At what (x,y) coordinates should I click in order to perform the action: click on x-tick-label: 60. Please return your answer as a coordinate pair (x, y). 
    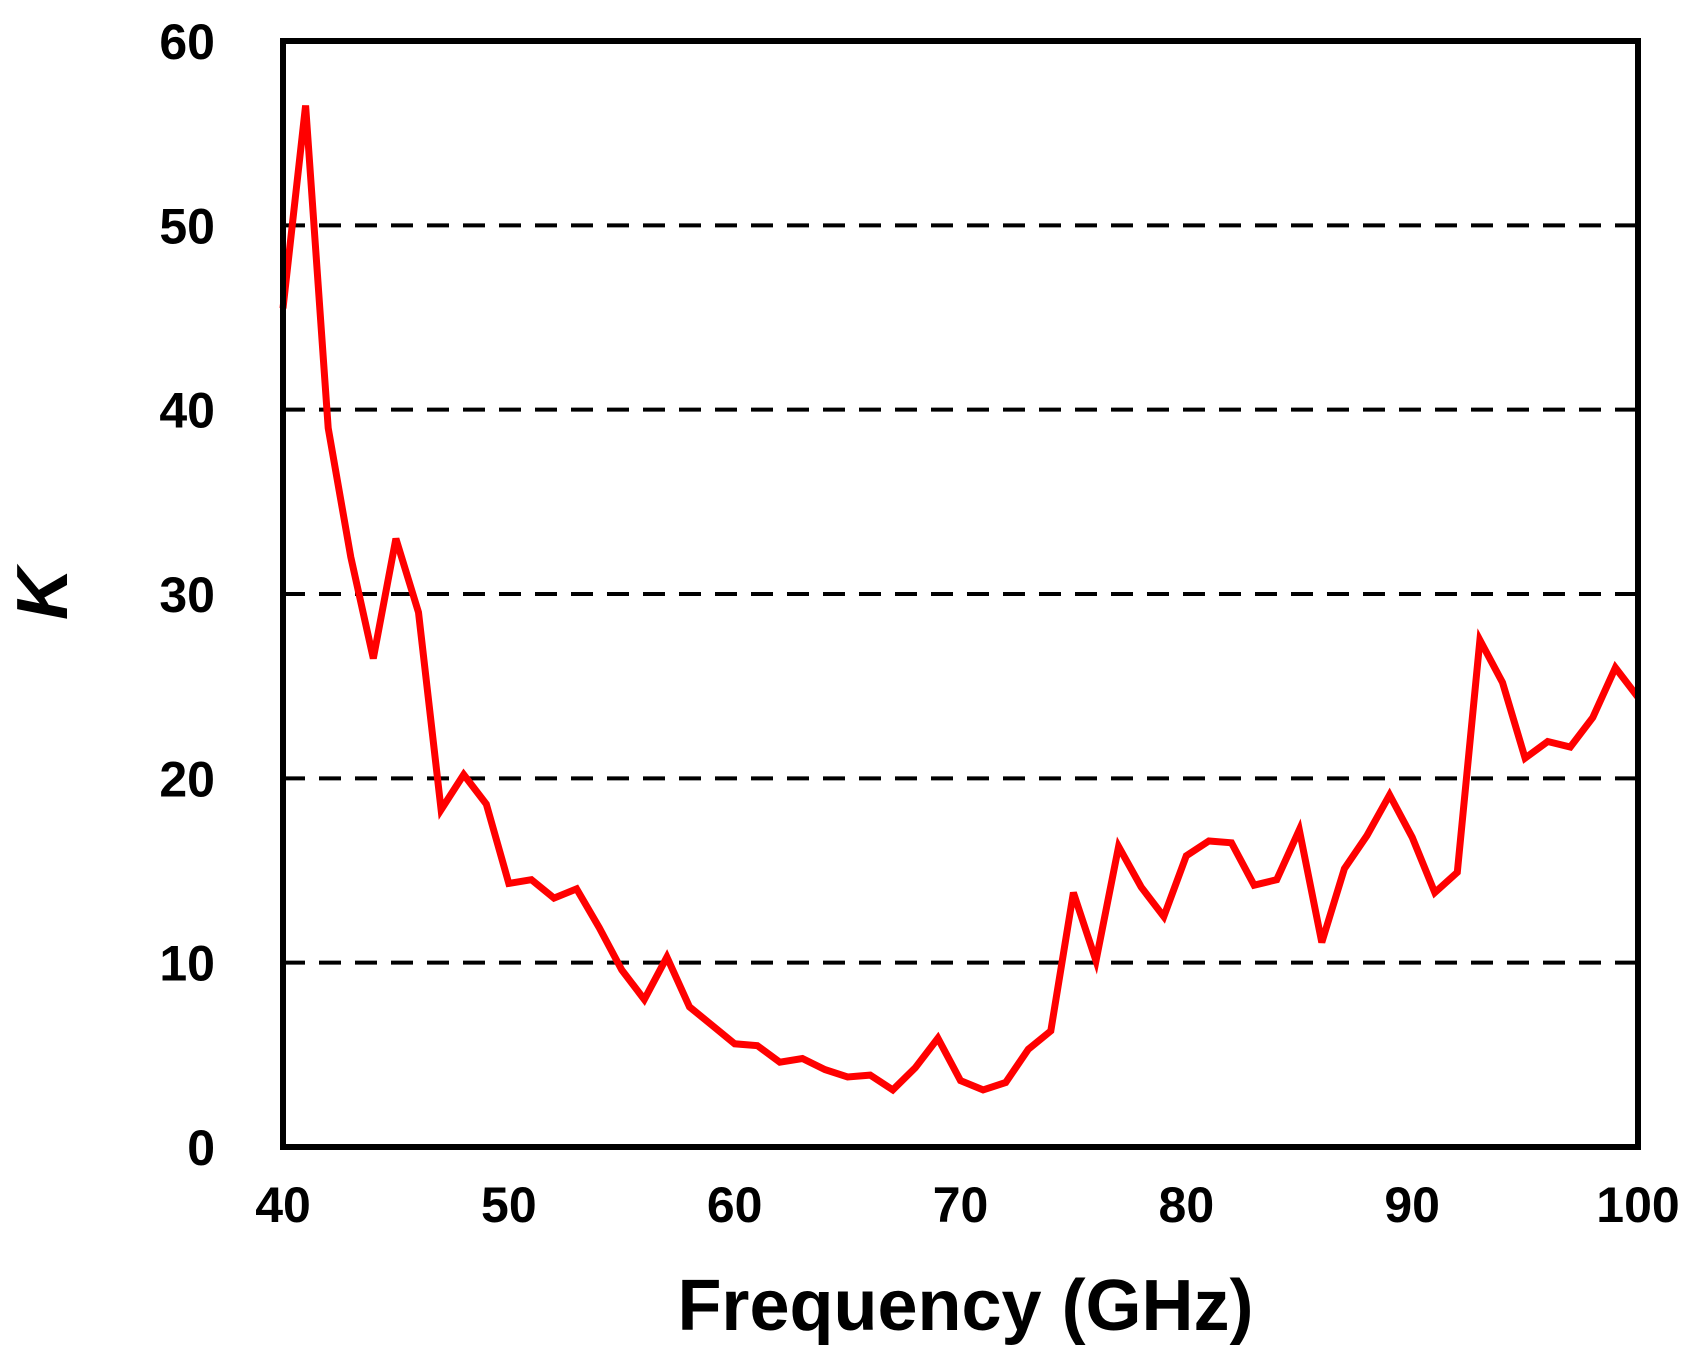
    Looking at the image, I should click on (735, 1205).